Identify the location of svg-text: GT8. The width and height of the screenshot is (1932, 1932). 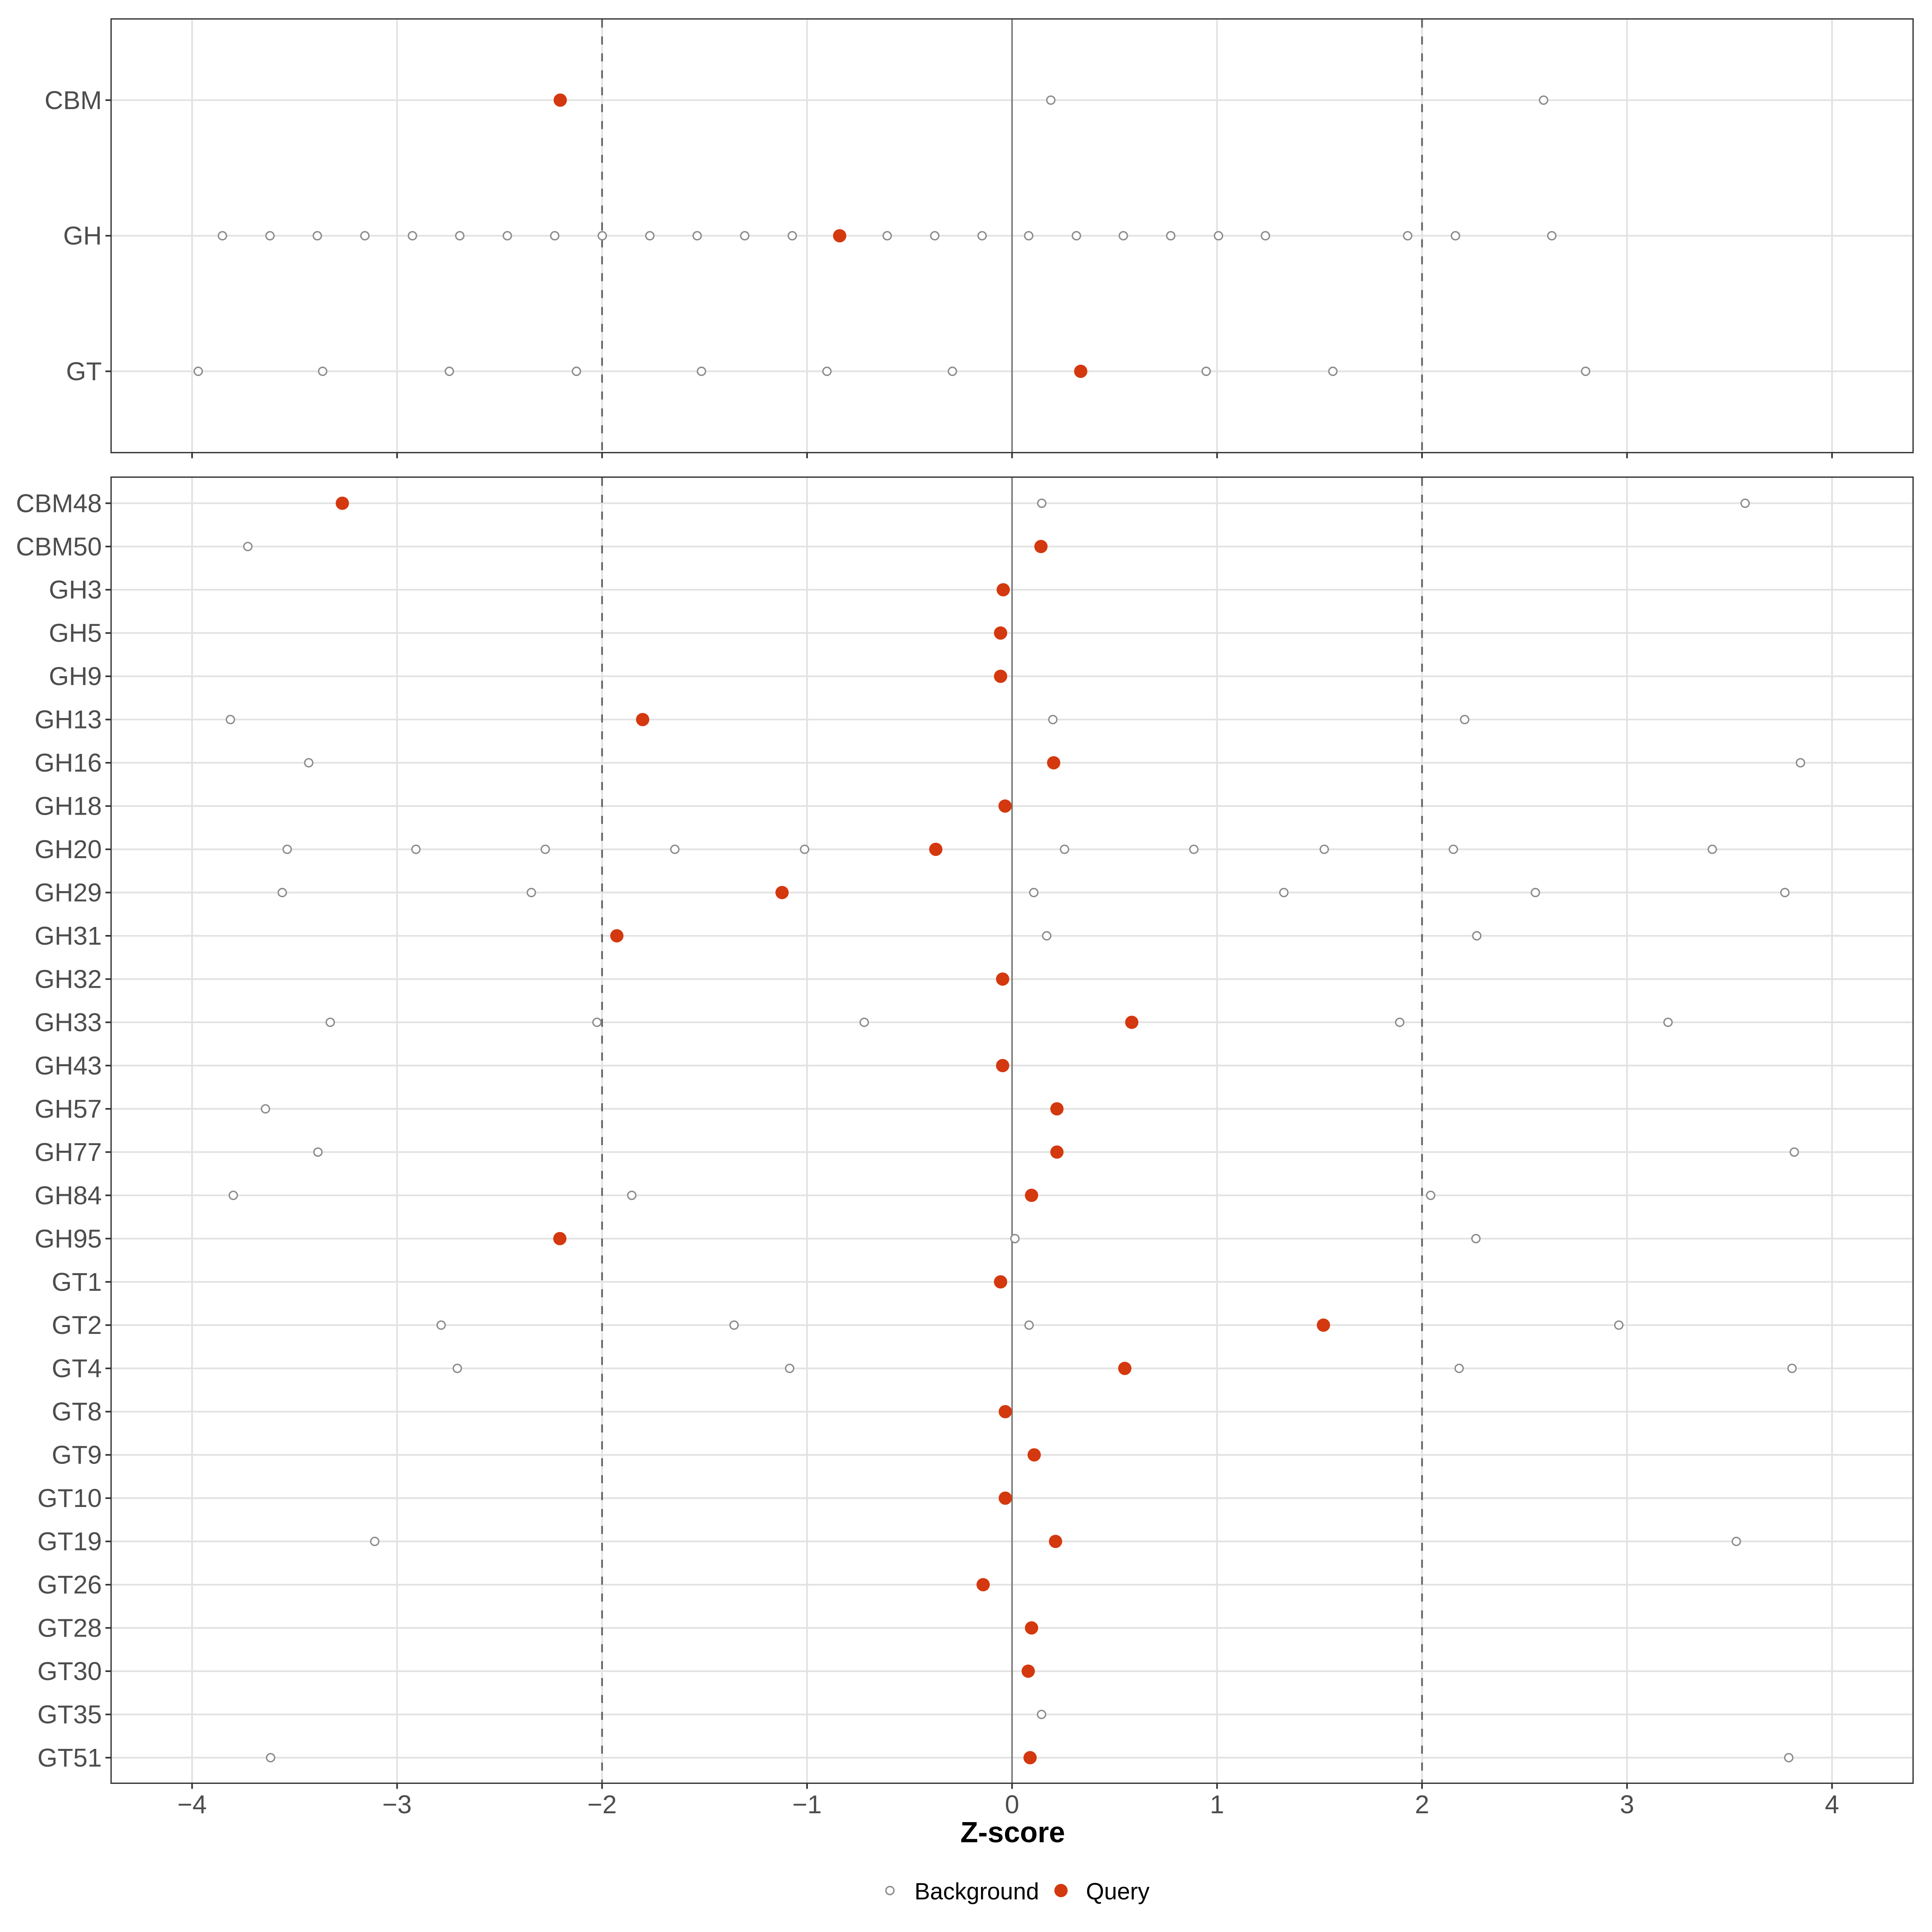
(77, 1411).